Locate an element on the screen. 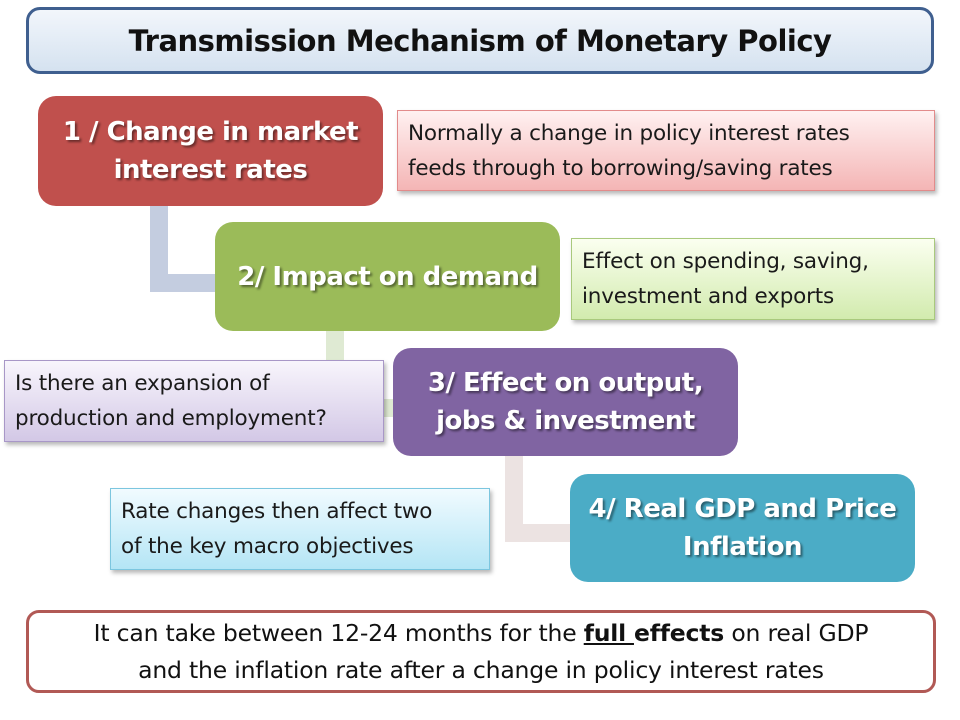 The image size is (960, 720). note-1-line-2: feeds through to borrowing/saving rates is located at coordinates (620, 168).